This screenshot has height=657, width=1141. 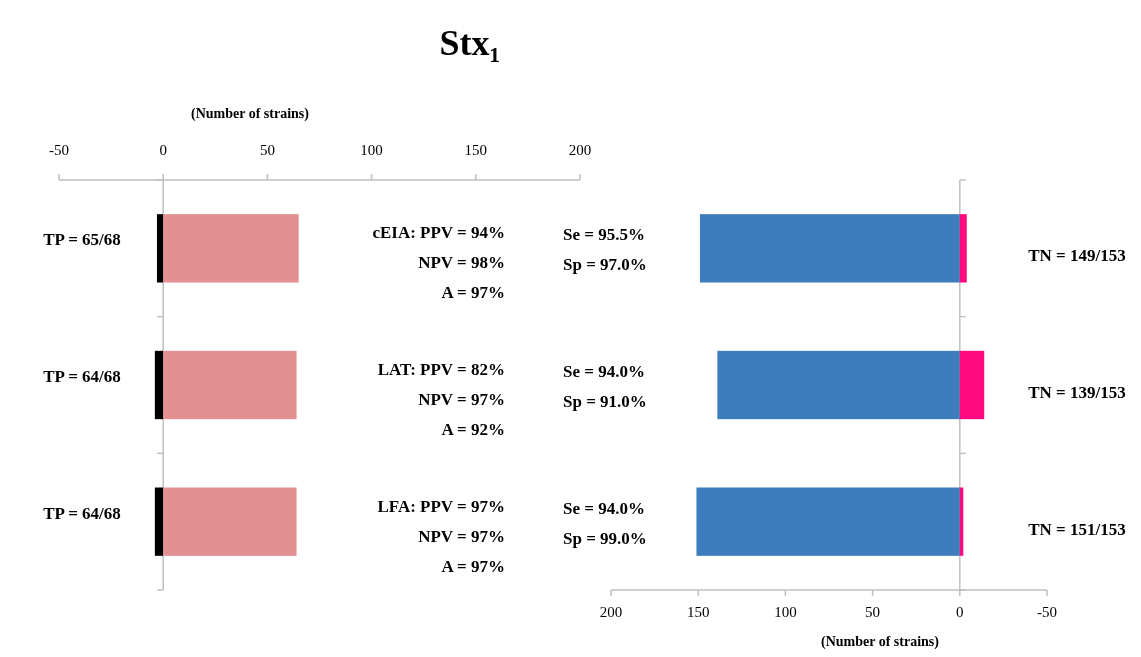 I want to click on annotation: cEIA: PPV = 94%, so click(x=438, y=233).